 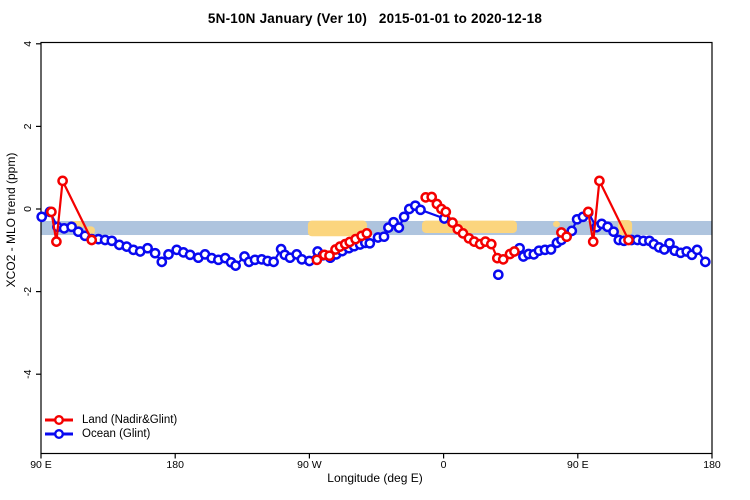 I want to click on legend-item-land: Land (Nadir&Glint), so click(x=110, y=420).